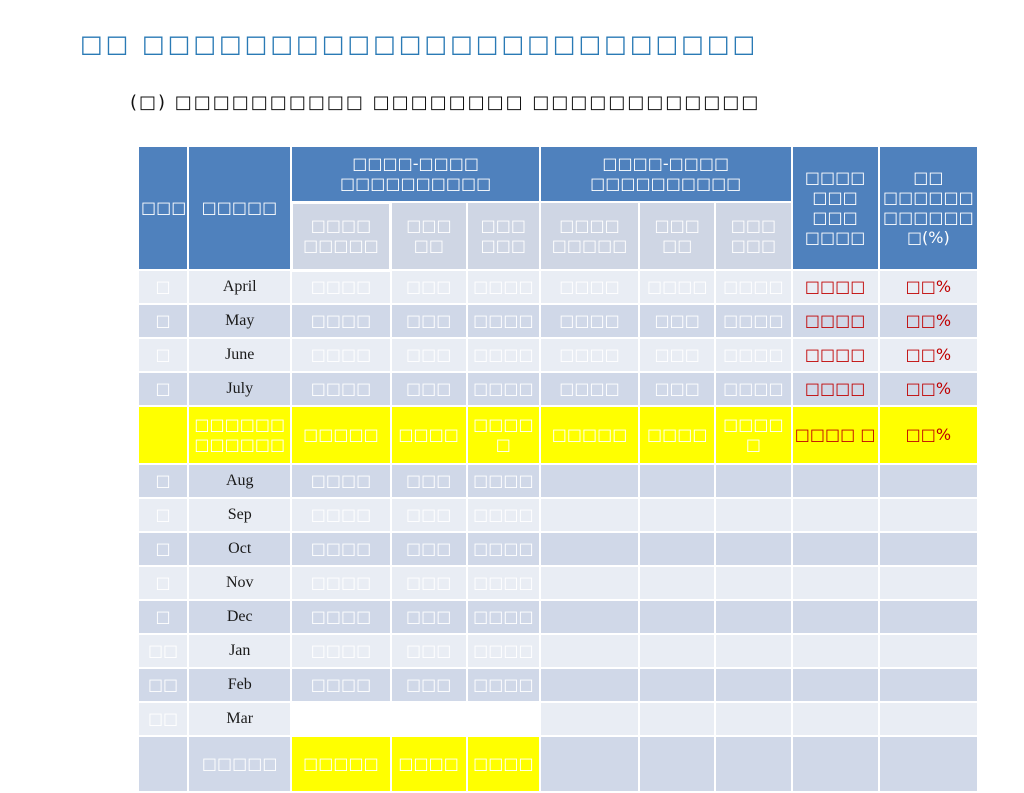 Image resolution: width=1024 pixels, height=793 pixels. Describe the element at coordinates (677, 236) in the screenshot. I see `subheader-5: □□□ □□` at that location.